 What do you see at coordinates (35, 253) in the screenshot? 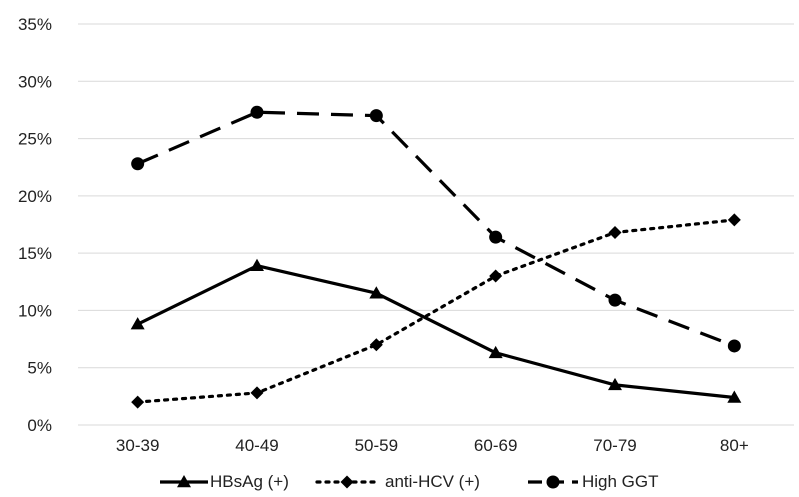
I see `y-tick-label: 15%` at bounding box center [35, 253].